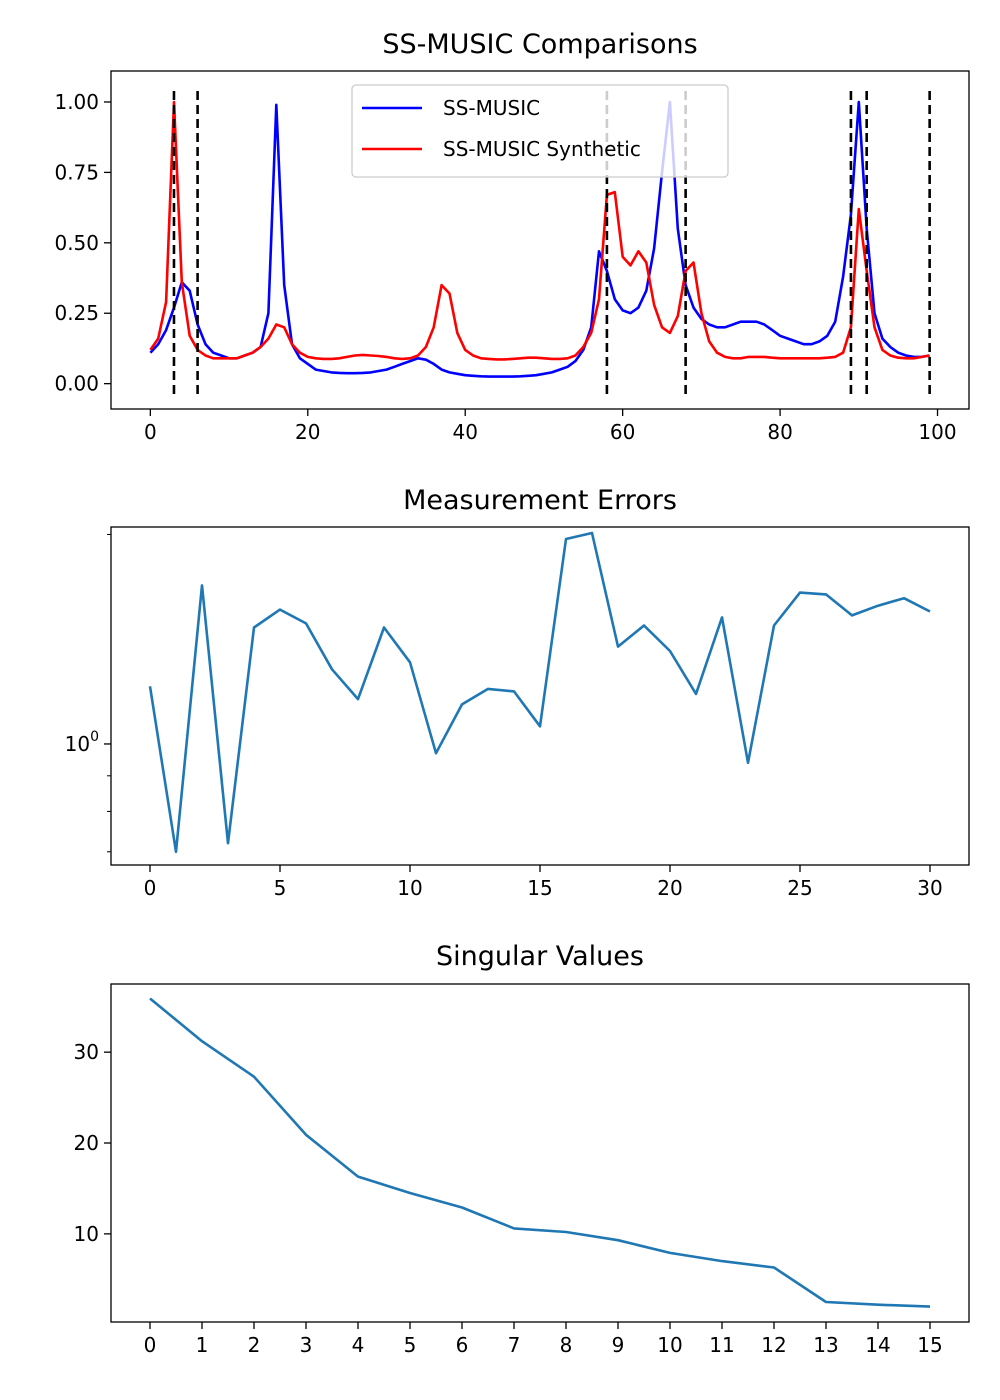  I want to click on x-tick-label: 13, so click(825, 1345).